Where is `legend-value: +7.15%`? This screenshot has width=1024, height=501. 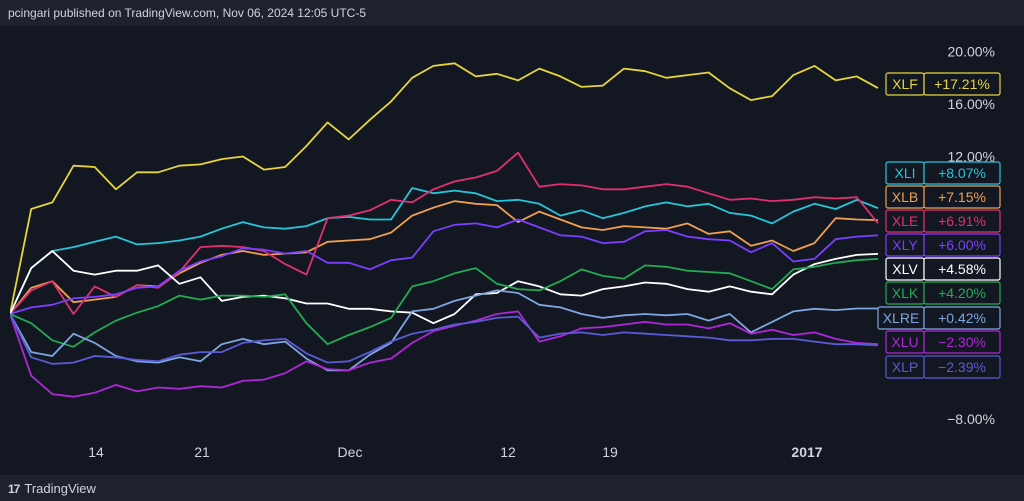 legend-value: +7.15% is located at coordinates (962, 197).